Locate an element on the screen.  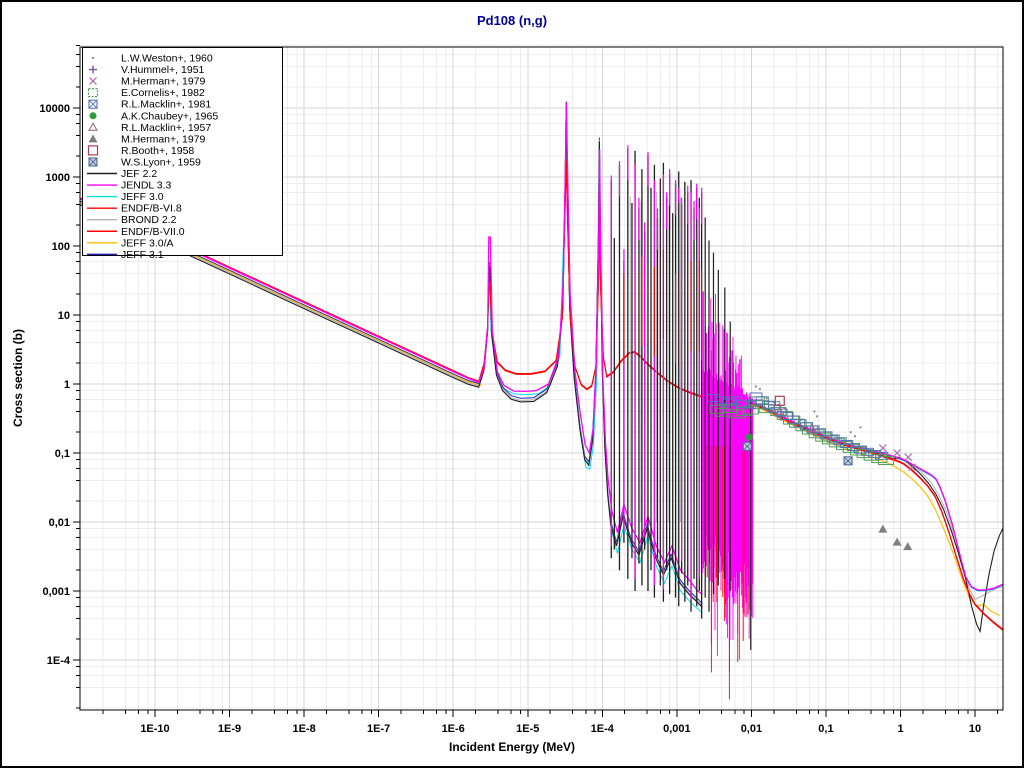
legend-label: JEFF 3.0/A is located at coordinates (147, 243).